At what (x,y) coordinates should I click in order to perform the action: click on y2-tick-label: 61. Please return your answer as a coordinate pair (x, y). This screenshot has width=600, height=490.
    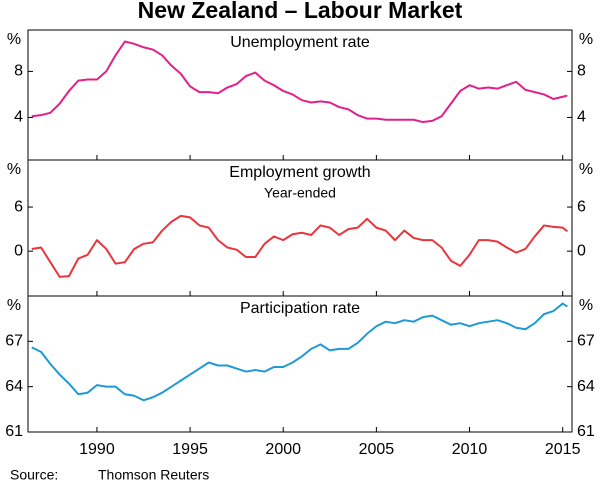
    Looking at the image, I should click on (586, 431).